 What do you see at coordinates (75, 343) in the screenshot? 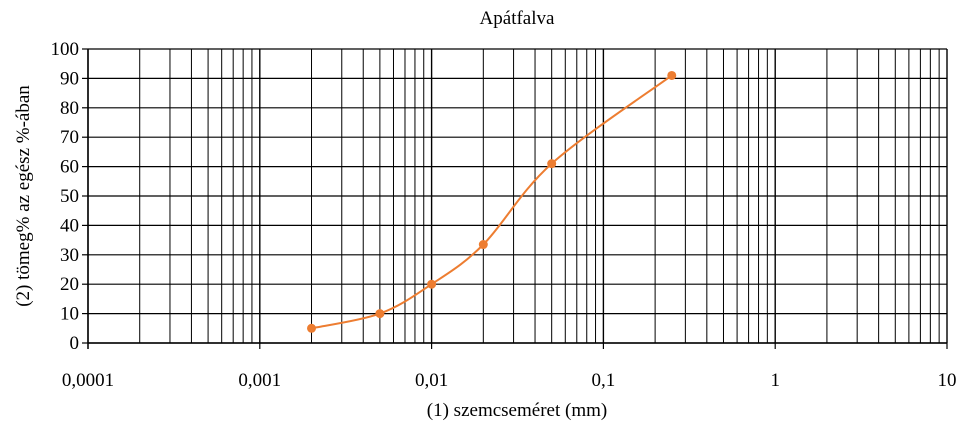
I see `y-tick-label: 0` at bounding box center [75, 343].